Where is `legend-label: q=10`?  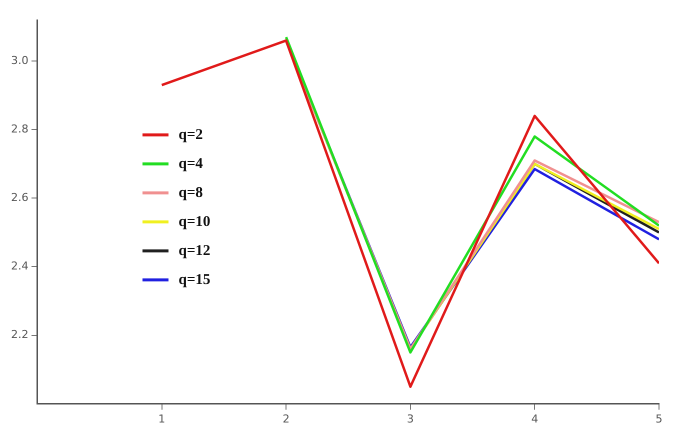 legend-label: q=10 is located at coordinates (194, 222).